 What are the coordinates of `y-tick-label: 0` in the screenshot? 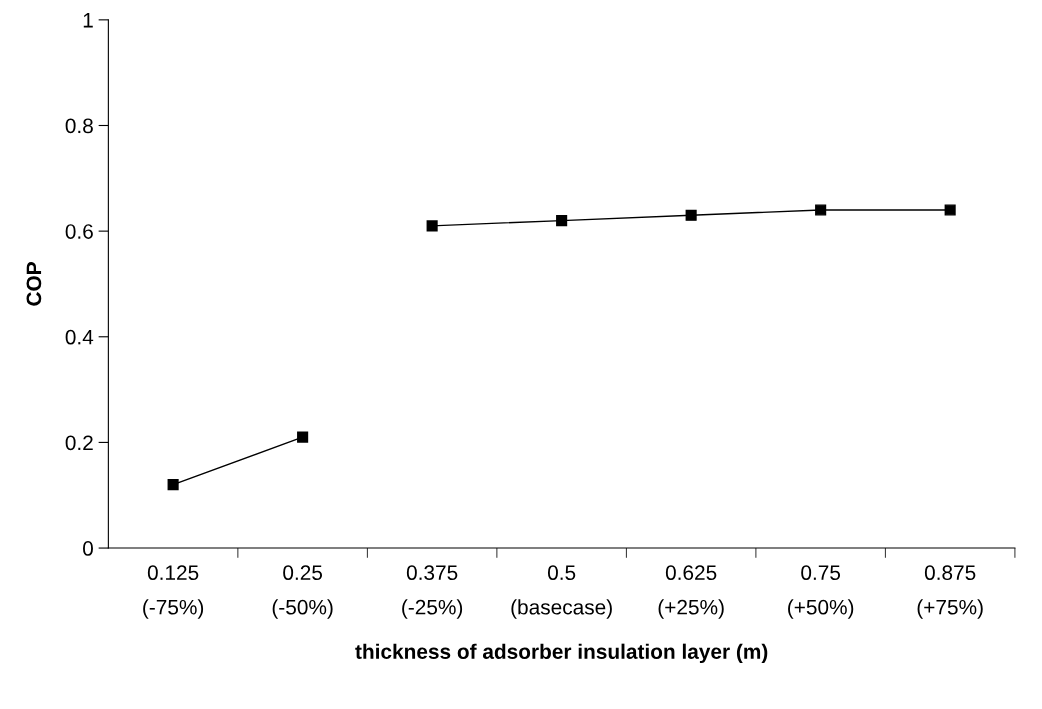 It's located at (88, 548).